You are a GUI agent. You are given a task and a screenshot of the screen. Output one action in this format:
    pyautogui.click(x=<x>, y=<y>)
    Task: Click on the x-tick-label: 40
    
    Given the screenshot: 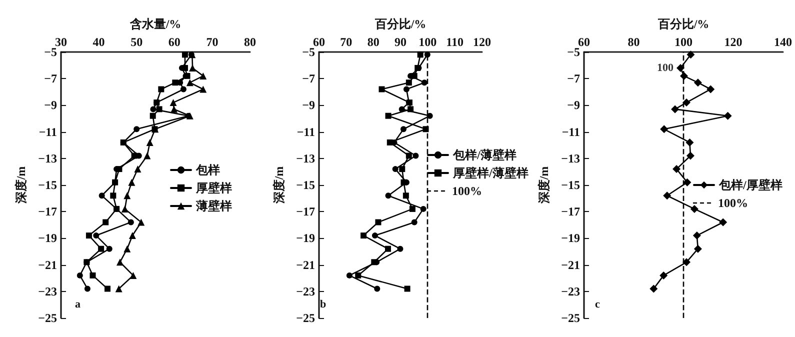 What is the action you would take?
    pyautogui.click(x=98, y=42)
    